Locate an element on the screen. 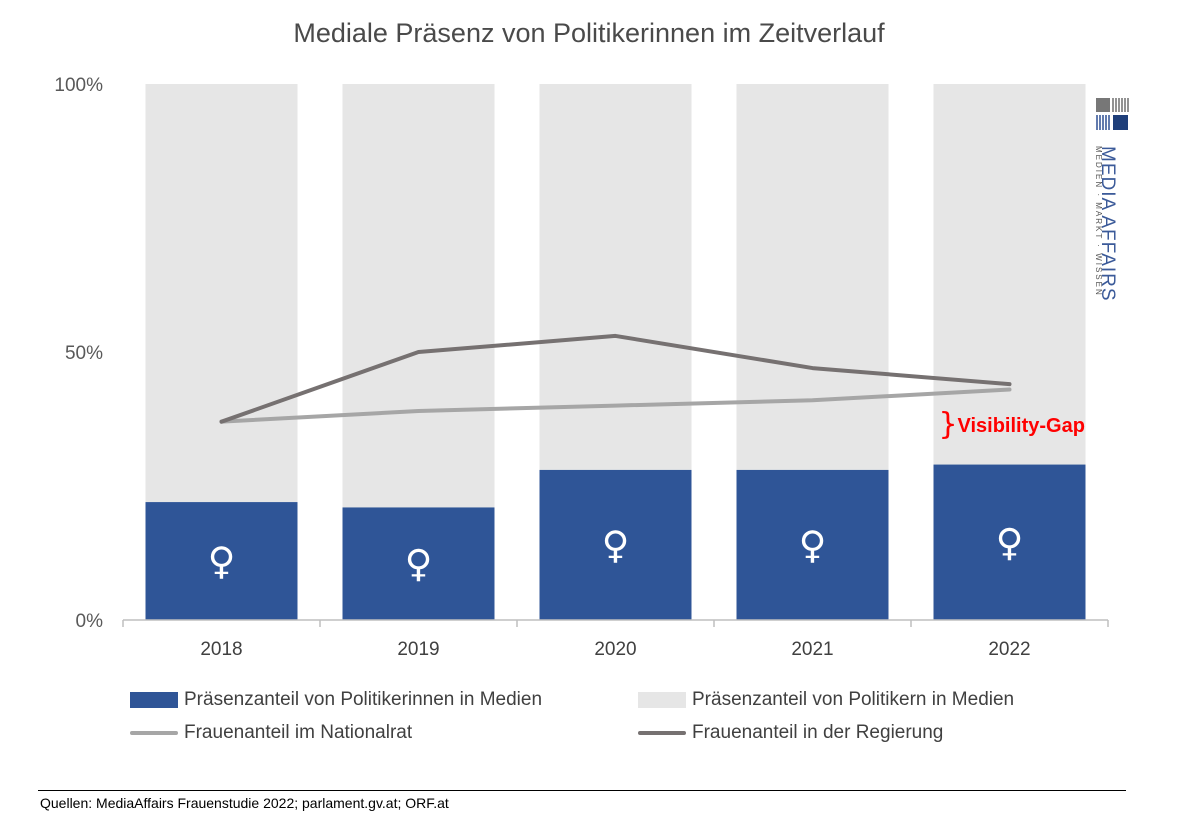 This screenshot has width=1200, height=825. bar-politikerinnen-2022 is located at coordinates (1009, 542).